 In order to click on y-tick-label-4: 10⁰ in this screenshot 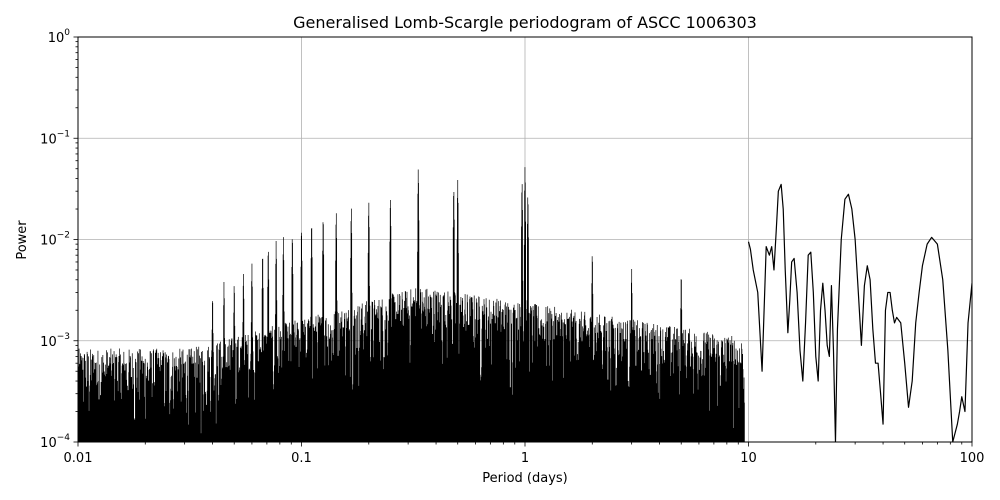, I will do `click(59, 37)`.